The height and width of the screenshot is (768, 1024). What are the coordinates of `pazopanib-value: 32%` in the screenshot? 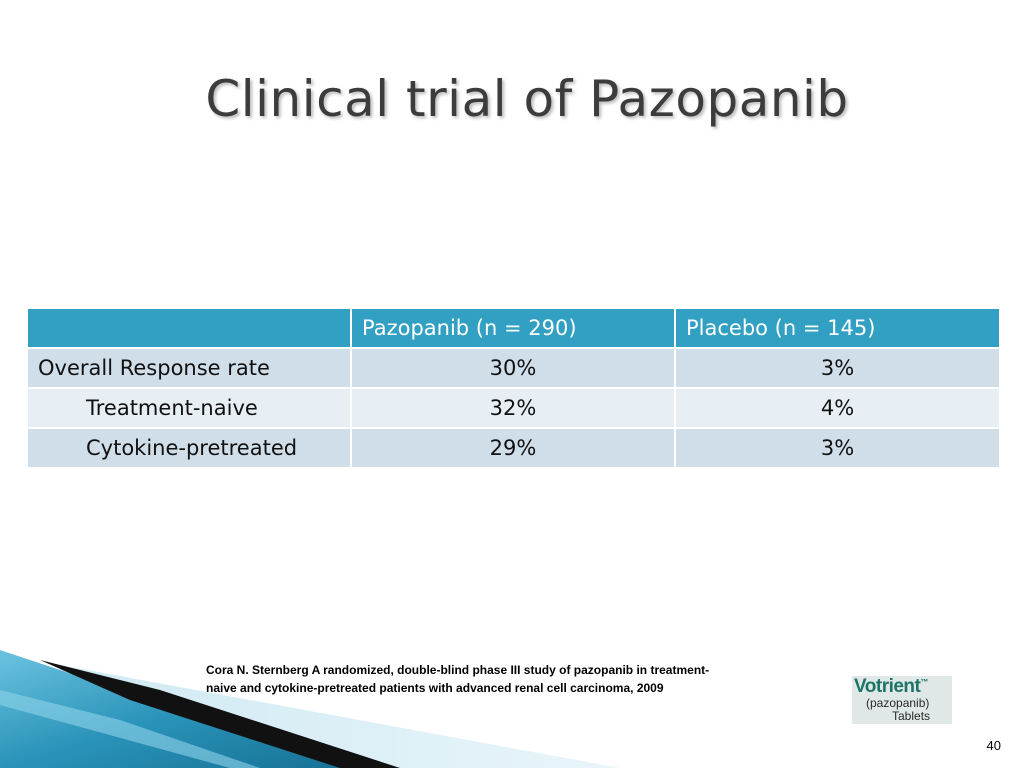 It's located at (513, 408).